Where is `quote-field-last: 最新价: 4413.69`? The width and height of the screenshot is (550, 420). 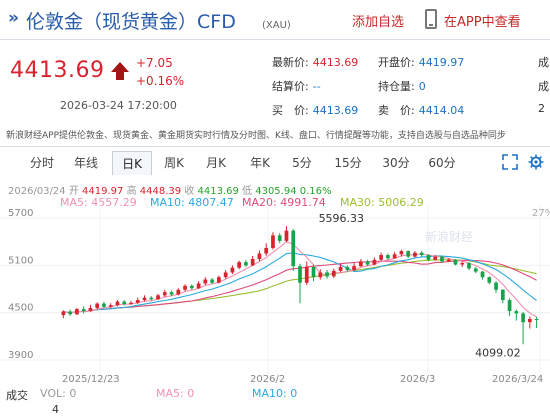
quote-field-last: 最新价: 4413.69 is located at coordinates (315, 62).